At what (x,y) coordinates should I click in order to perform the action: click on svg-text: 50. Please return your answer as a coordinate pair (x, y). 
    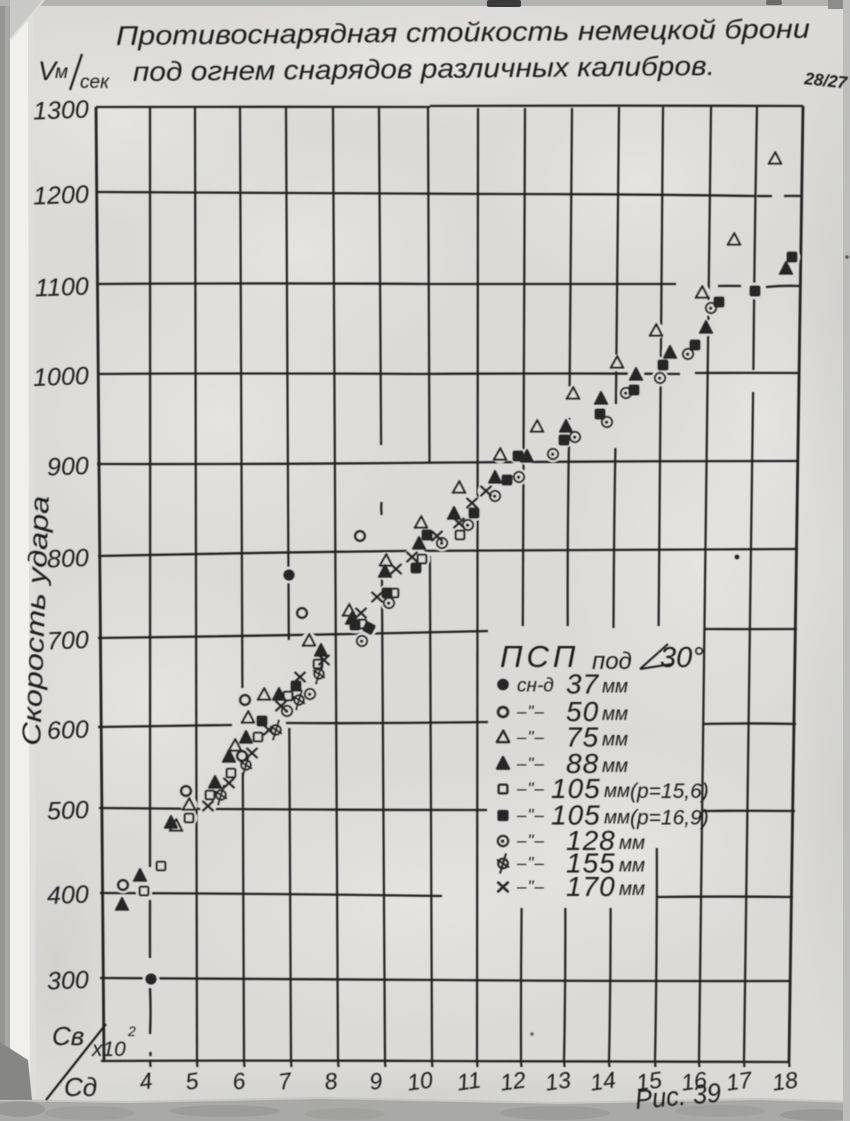
    Looking at the image, I should click on (582, 711).